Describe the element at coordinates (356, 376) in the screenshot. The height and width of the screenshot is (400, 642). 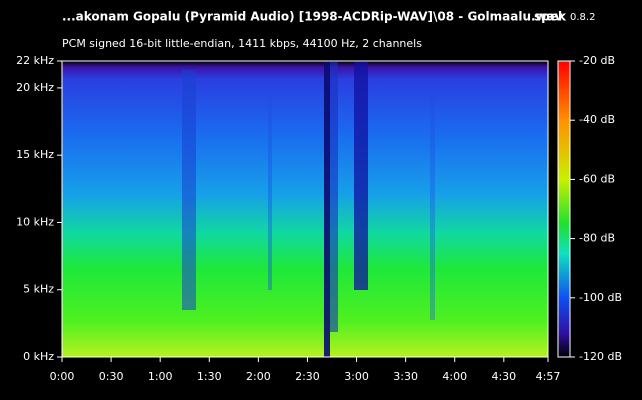
I see `x-tick-label: 3:00` at that location.